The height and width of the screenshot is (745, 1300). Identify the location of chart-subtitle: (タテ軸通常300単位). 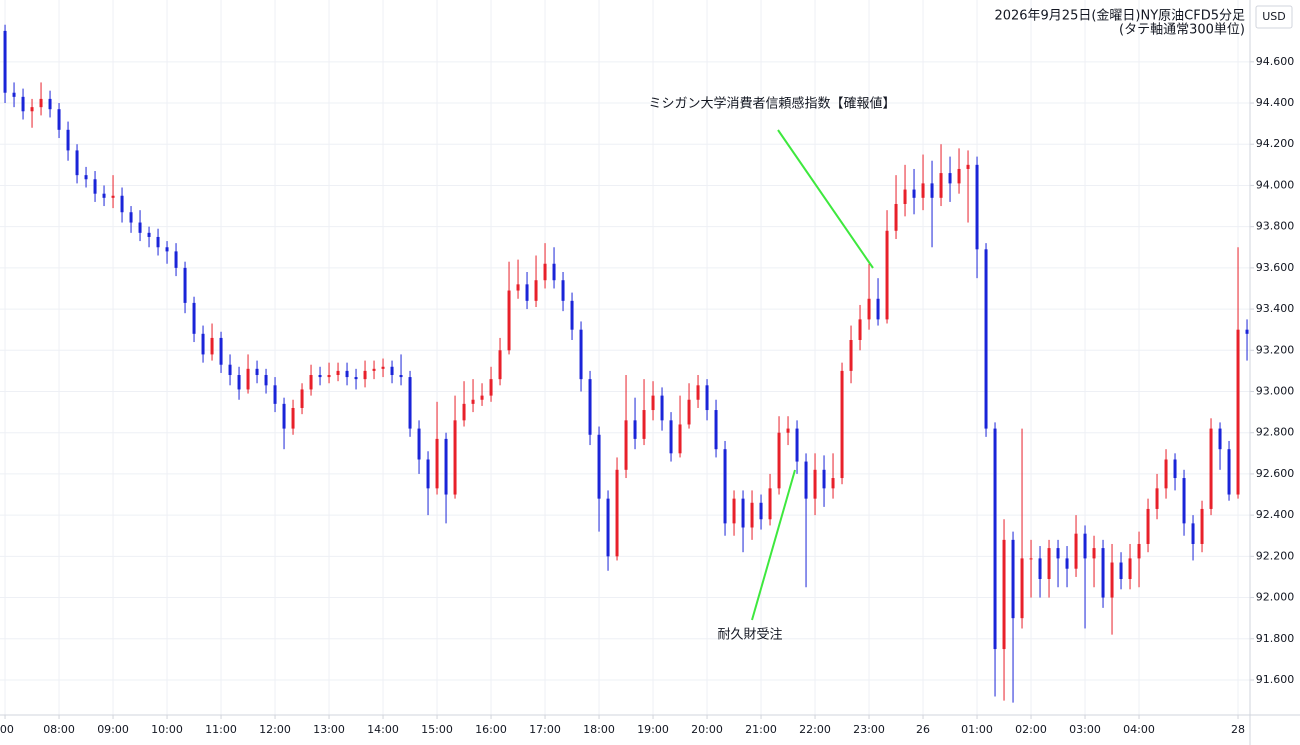
(1182, 30).